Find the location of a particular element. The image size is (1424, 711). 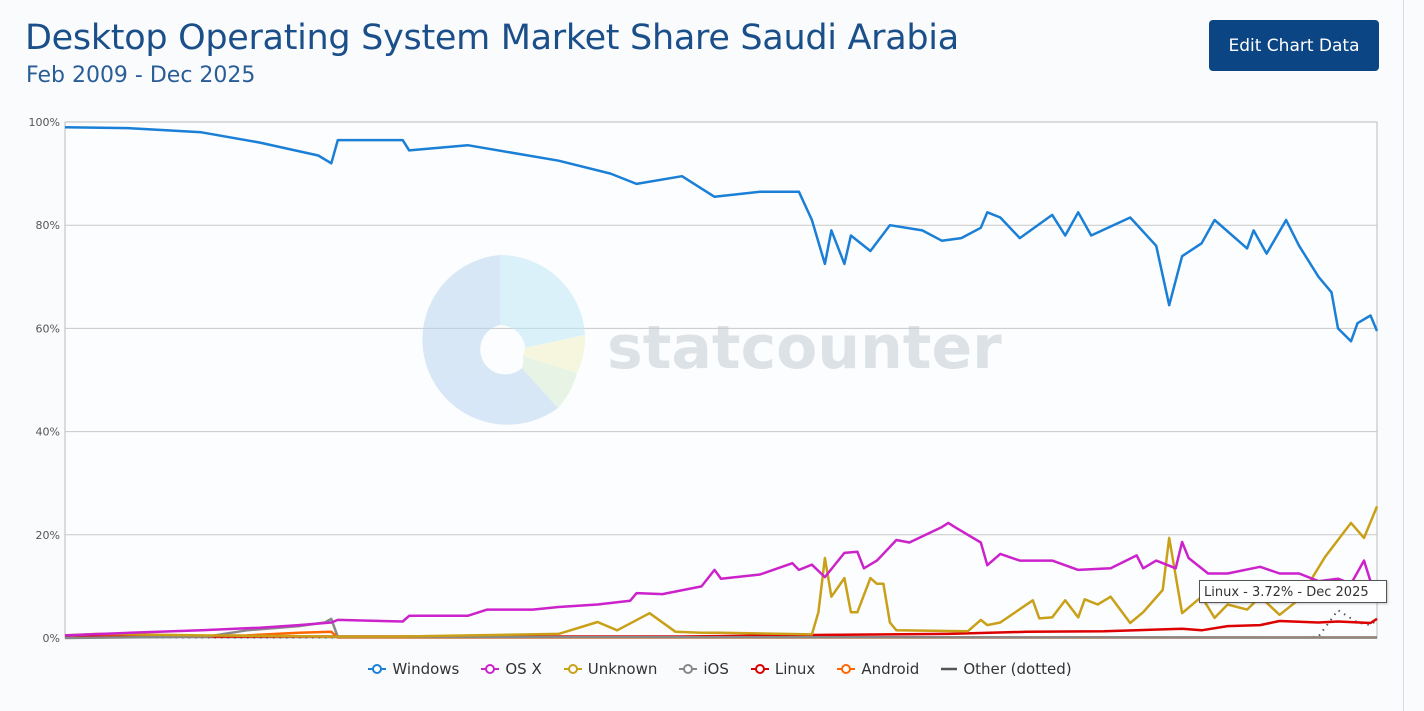

page-divider is located at coordinates (1403, 355).